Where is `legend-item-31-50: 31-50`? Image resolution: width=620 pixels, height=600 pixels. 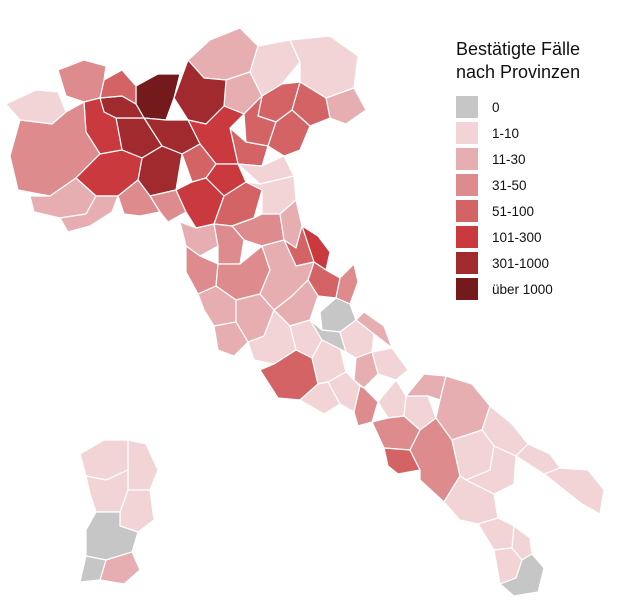 legend-item-31-50: 31-50 is located at coordinates (518, 185).